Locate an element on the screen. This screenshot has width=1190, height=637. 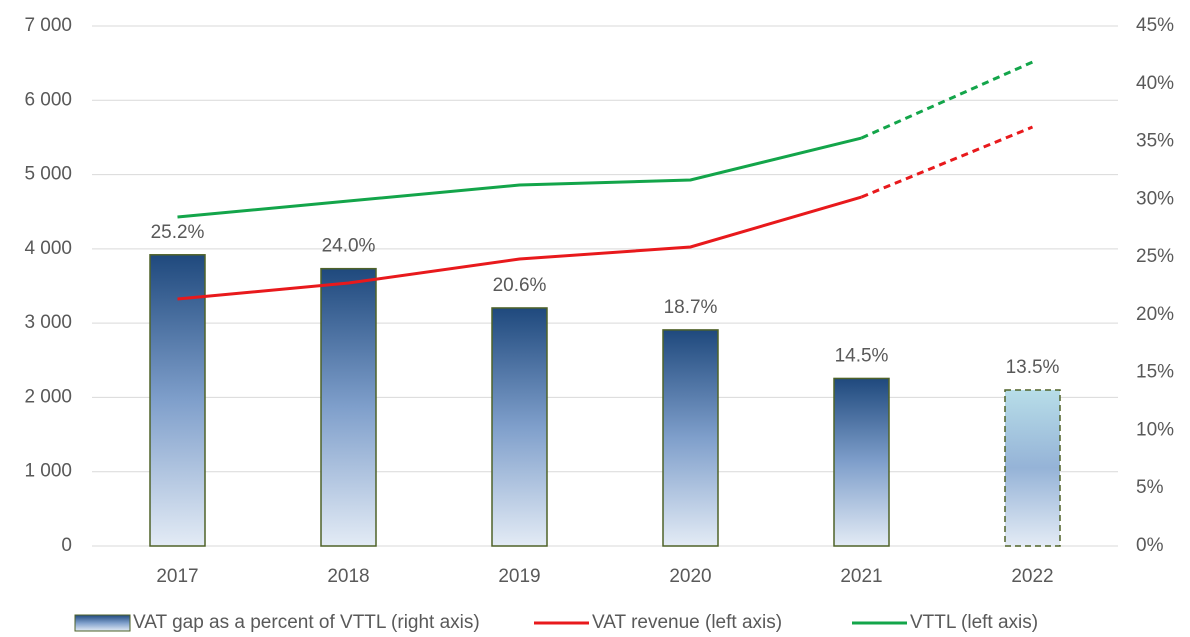
y-tick-label: 7 000 is located at coordinates (48, 25).